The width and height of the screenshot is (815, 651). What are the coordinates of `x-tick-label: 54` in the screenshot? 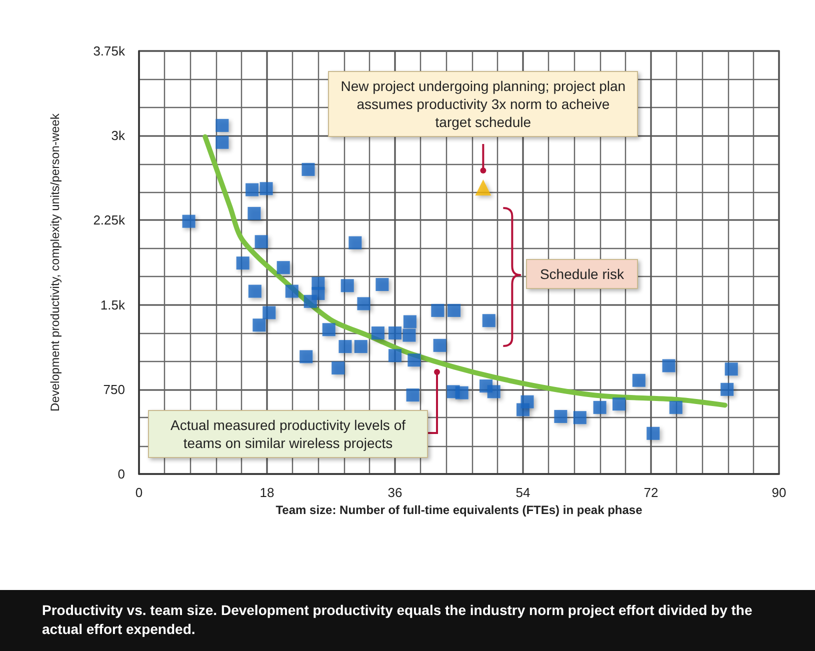 It's located at (523, 492).